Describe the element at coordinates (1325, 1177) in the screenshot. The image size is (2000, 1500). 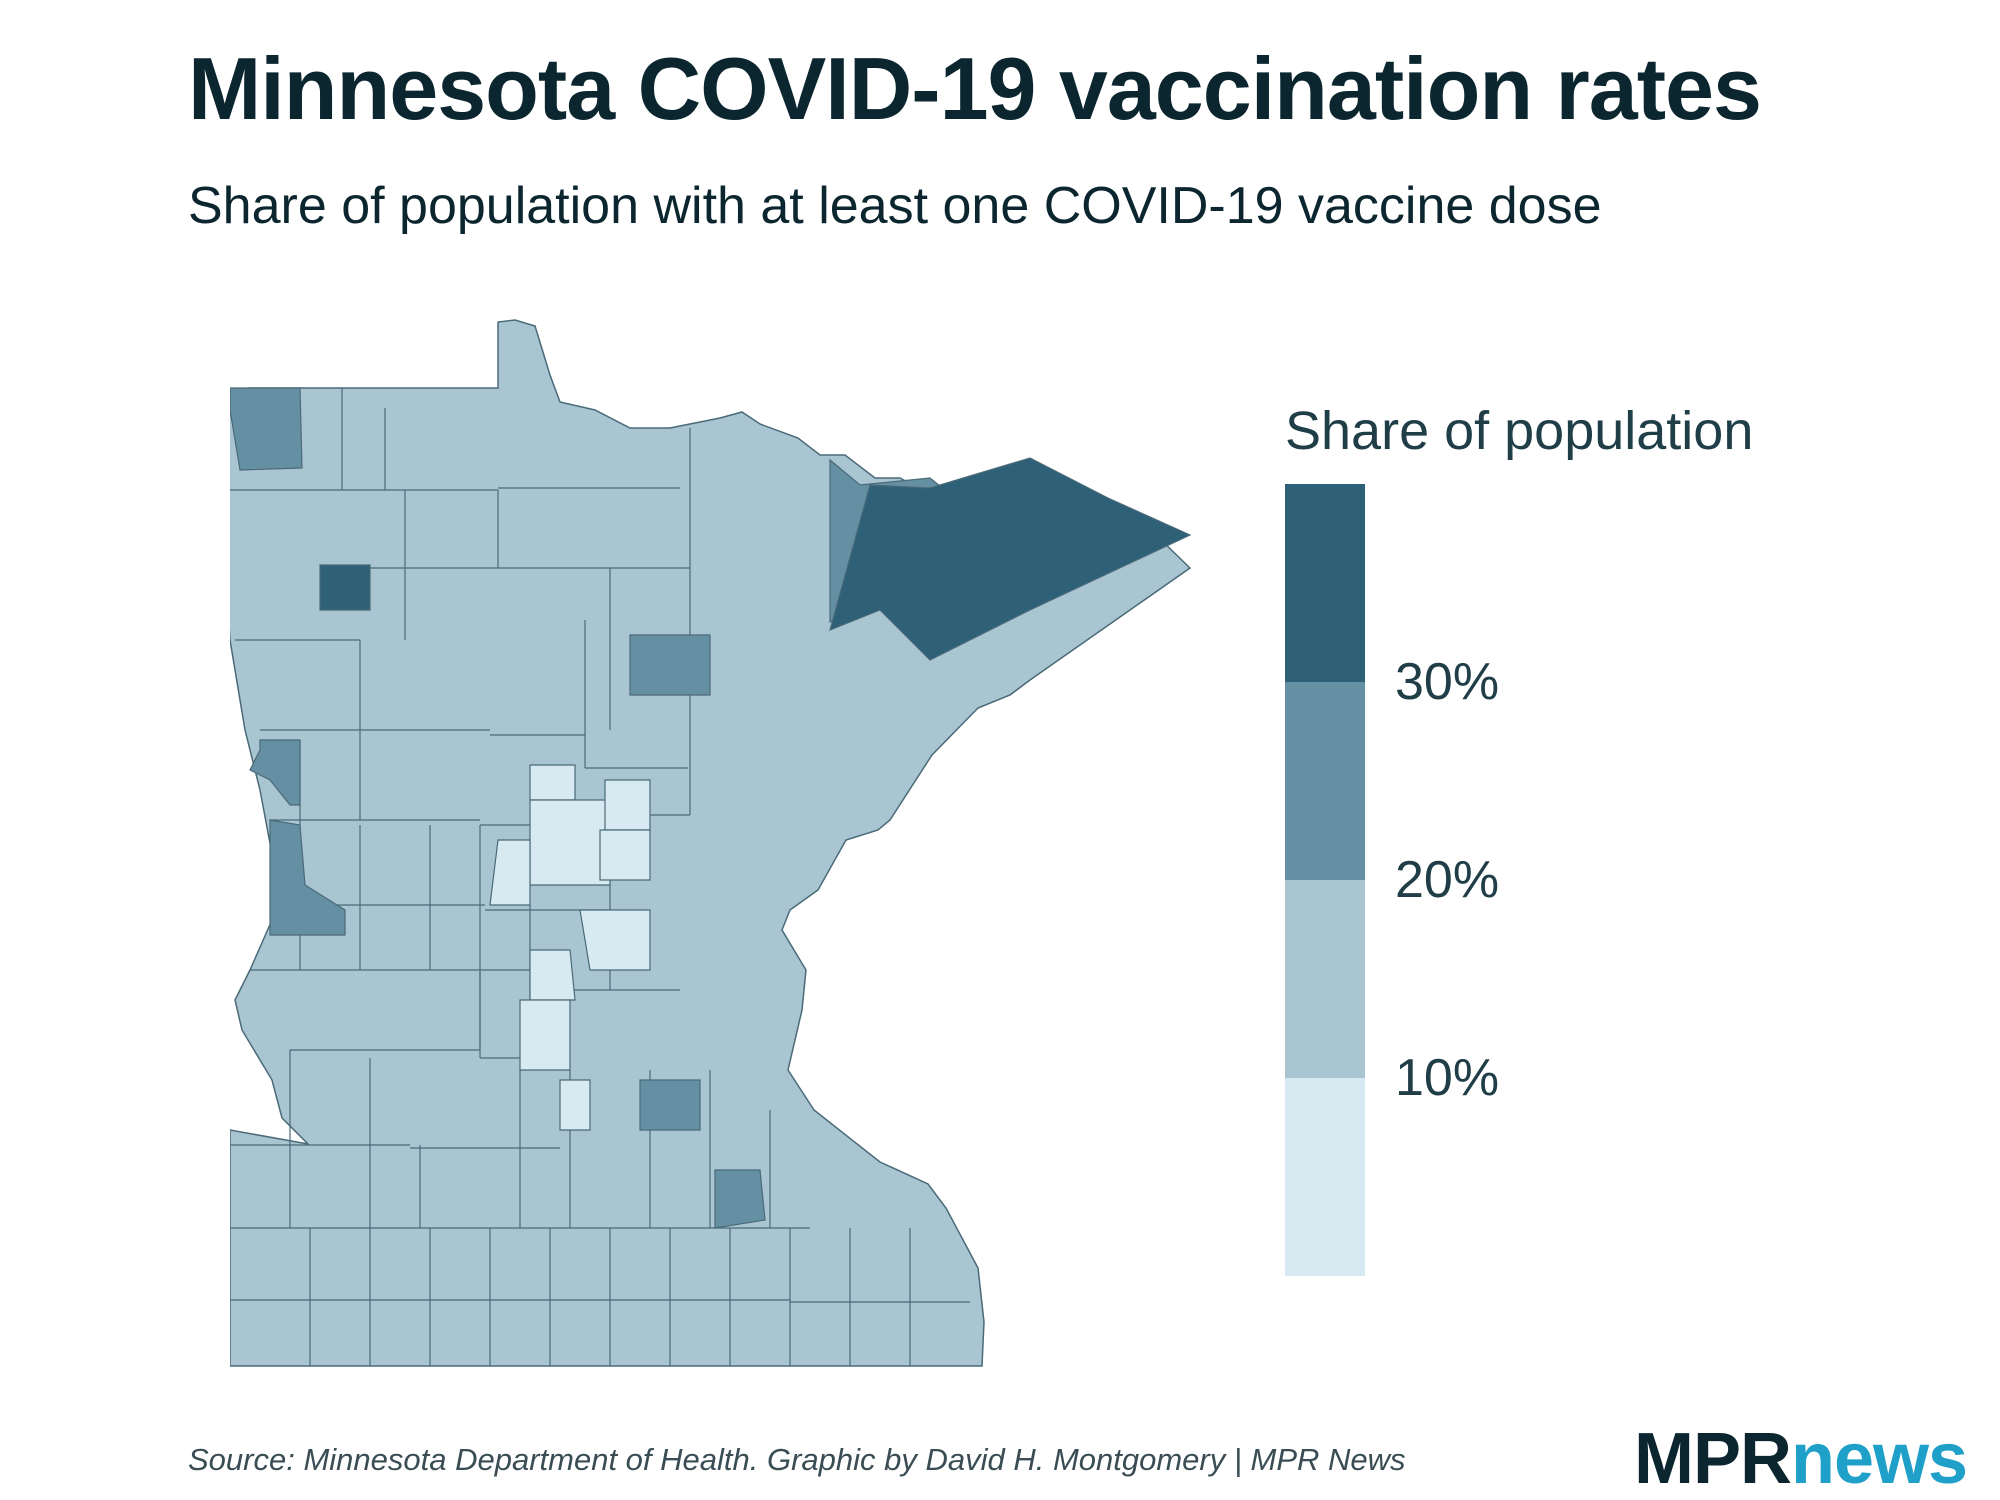
I see `legend-swatch-lt10` at that location.